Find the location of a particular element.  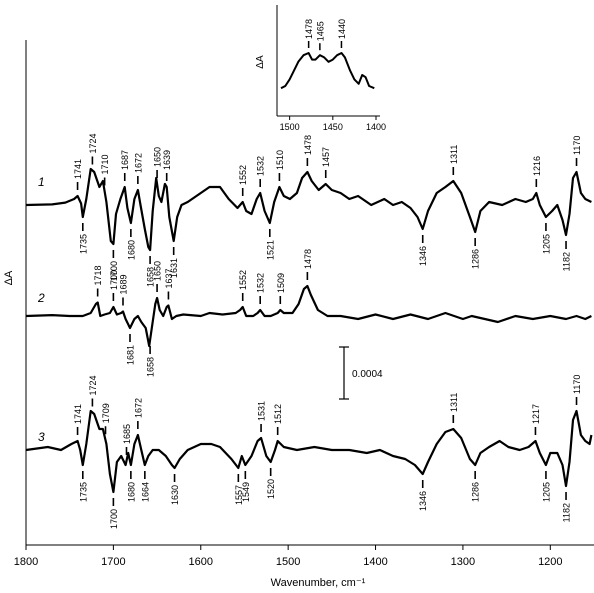

x-tick-label: 1300 is located at coordinates (463, 562).